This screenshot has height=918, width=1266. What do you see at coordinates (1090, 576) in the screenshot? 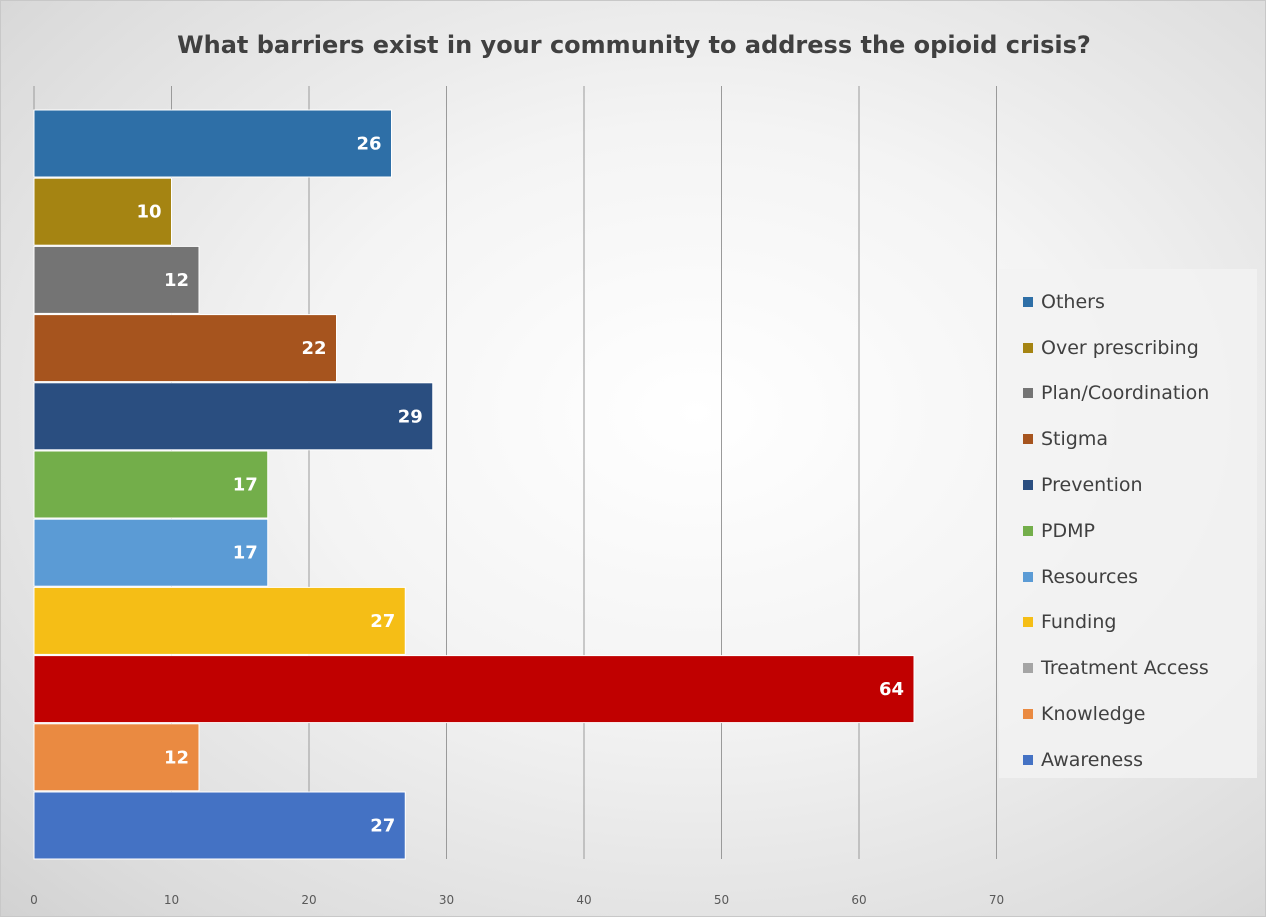
I see `legend-label: Resources` at bounding box center [1090, 576].